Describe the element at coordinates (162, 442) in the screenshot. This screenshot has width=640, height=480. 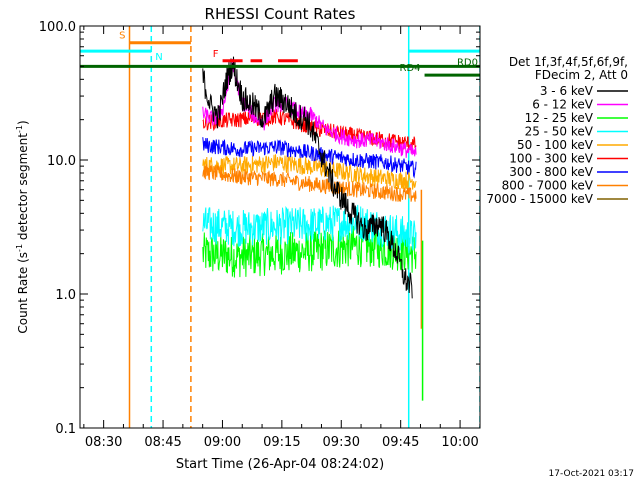
I see `x-tick-label: 08:45` at that location.